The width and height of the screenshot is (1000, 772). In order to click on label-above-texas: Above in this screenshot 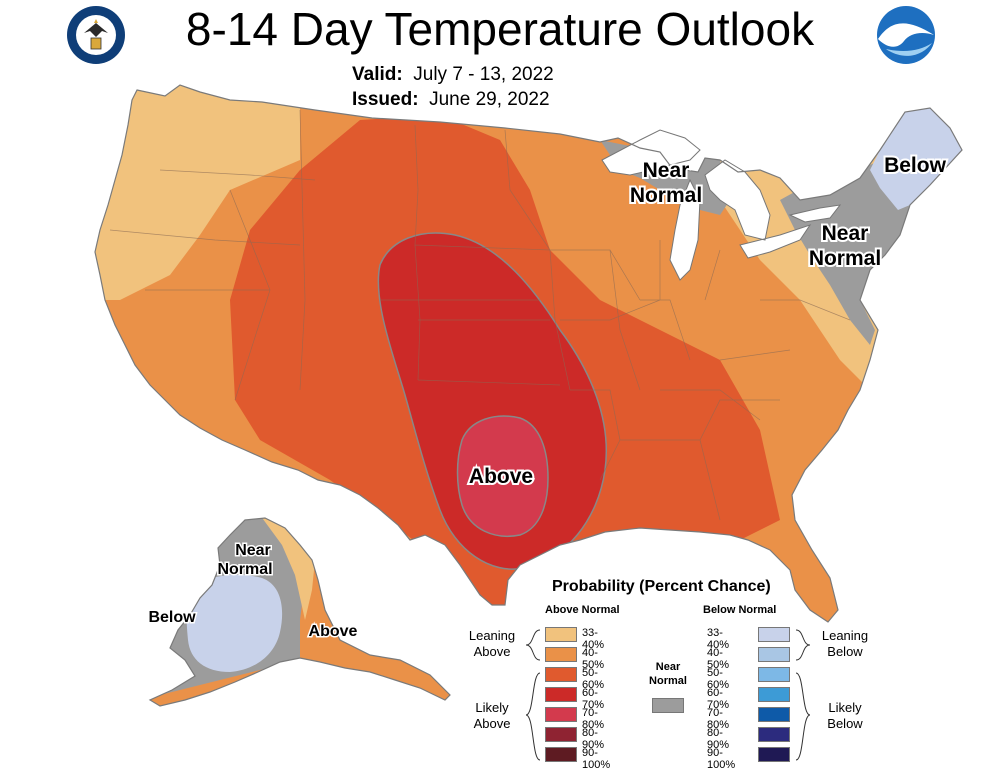, I will do `click(501, 476)`.